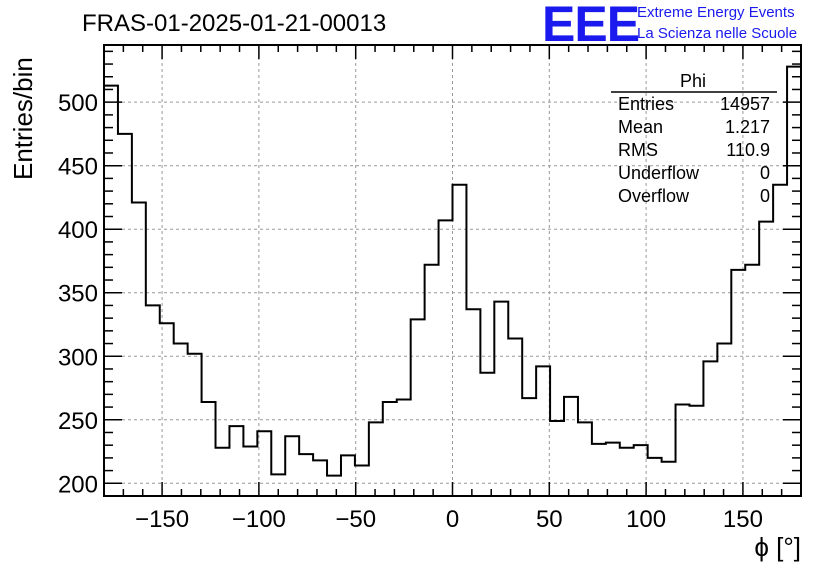 The image size is (836, 572). What do you see at coordinates (646, 519) in the screenshot?
I see `x-tick-label: 100` at bounding box center [646, 519].